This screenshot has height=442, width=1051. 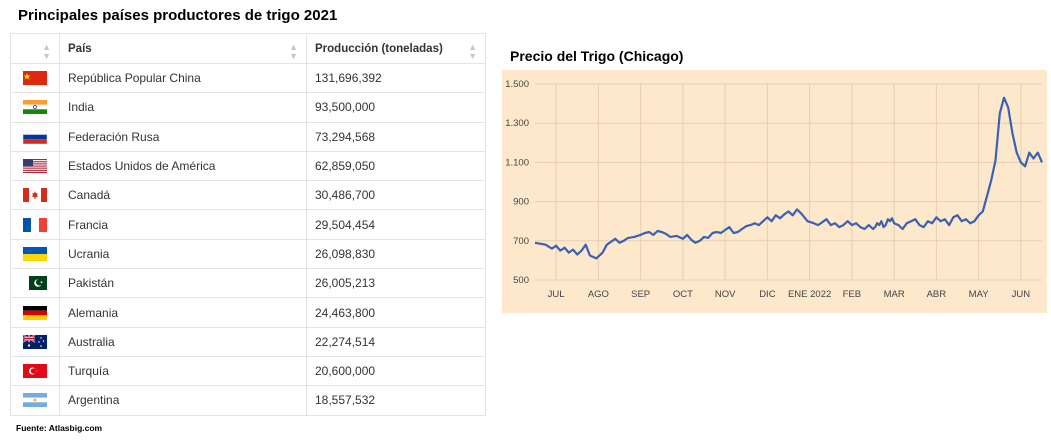 What do you see at coordinates (809, 294) in the screenshot?
I see `x-tick-label: ENE 2022` at bounding box center [809, 294].